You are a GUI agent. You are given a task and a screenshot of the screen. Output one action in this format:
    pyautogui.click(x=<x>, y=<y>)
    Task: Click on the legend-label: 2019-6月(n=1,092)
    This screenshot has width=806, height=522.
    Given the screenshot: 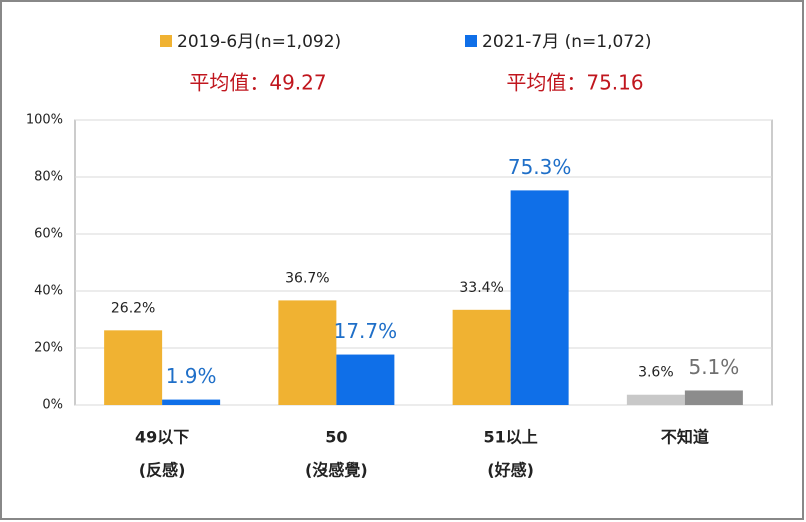 What is the action you would take?
    pyautogui.click(x=259, y=42)
    